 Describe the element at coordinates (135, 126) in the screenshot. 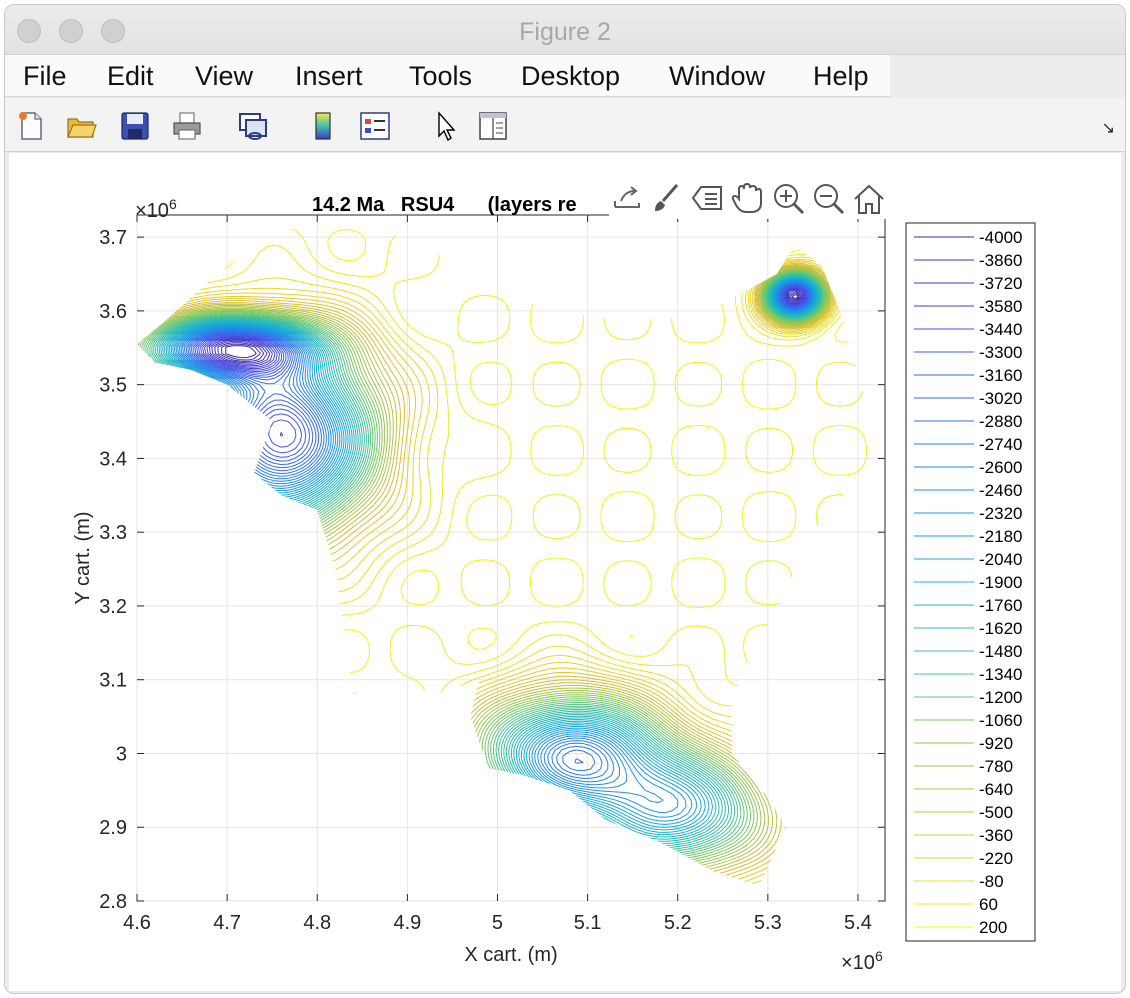

I see `save-icon` at that location.